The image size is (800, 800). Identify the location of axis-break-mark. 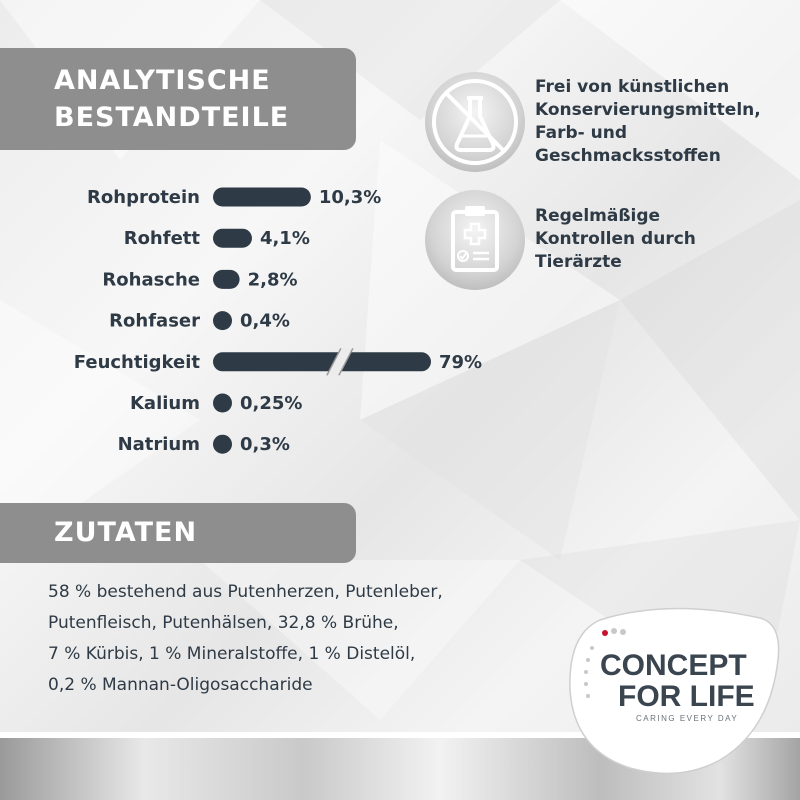
(339, 362).